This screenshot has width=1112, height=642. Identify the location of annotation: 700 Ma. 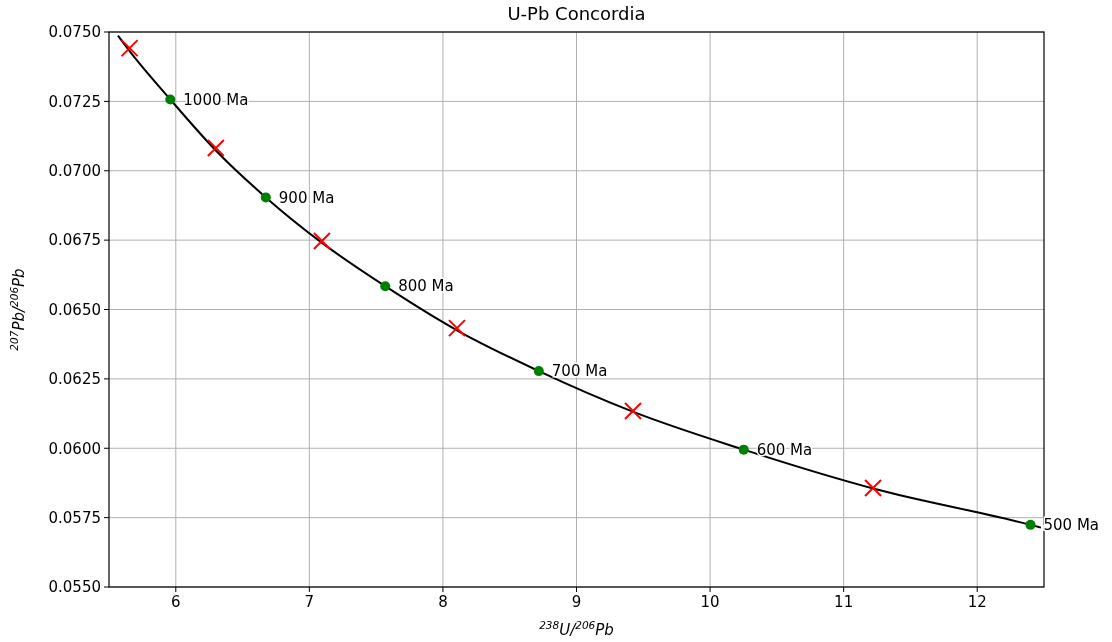
(579, 371).